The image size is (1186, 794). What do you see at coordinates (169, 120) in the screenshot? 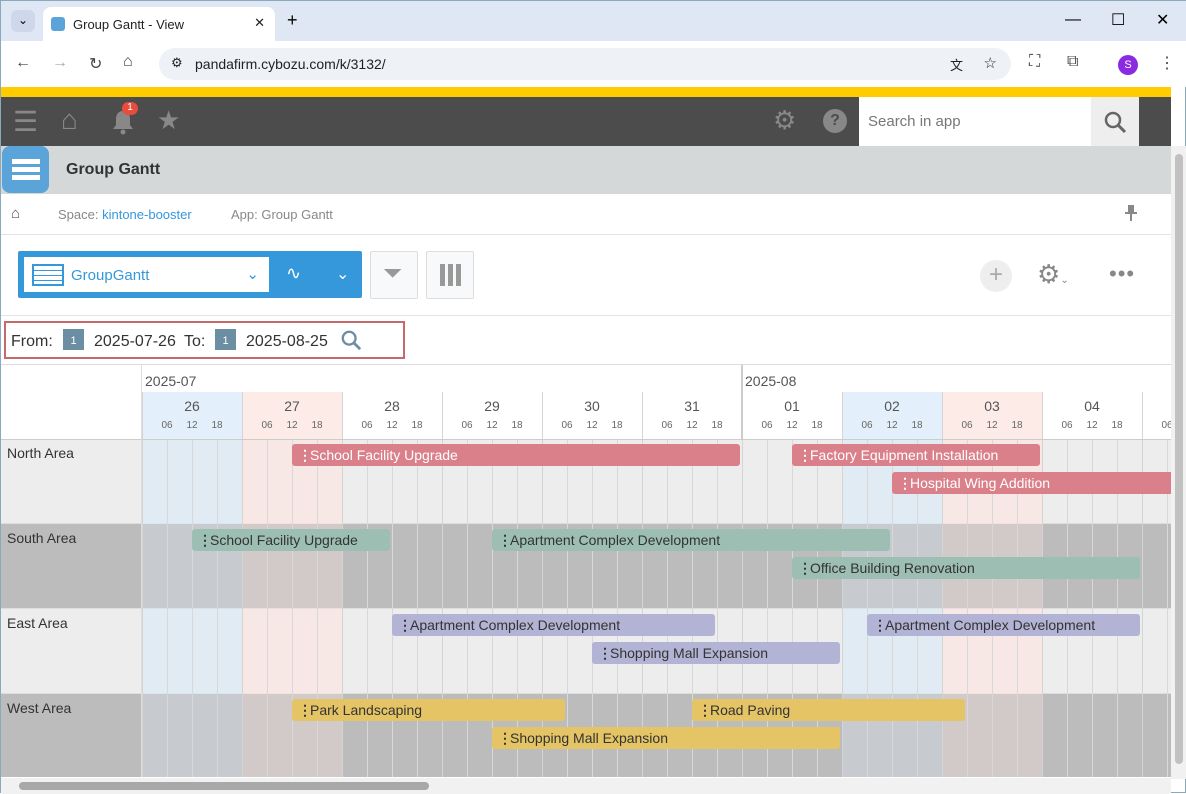
I see `favorites-star-icon: ★` at bounding box center [169, 120].